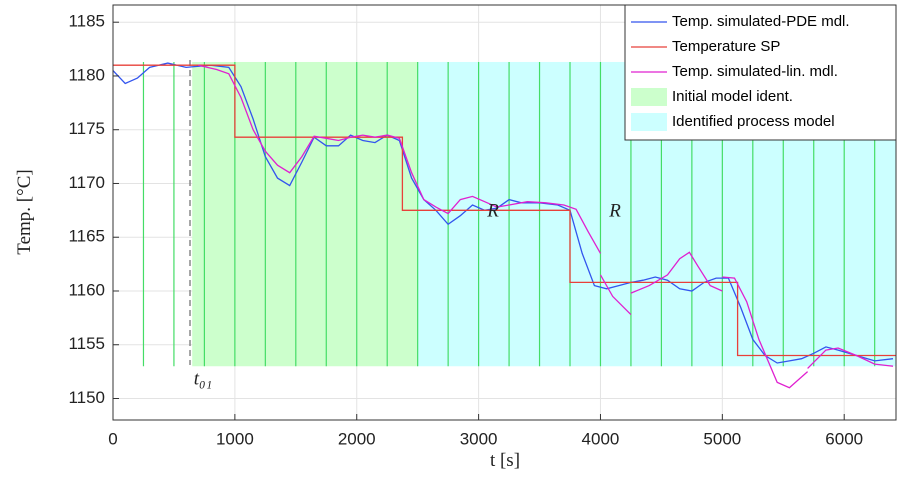 The width and height of the screenshot is (897, 481). Describe the element at coordinates (24, 211) in the screenshot. I see `y-axis-label: Temp. [°C]` at that location.